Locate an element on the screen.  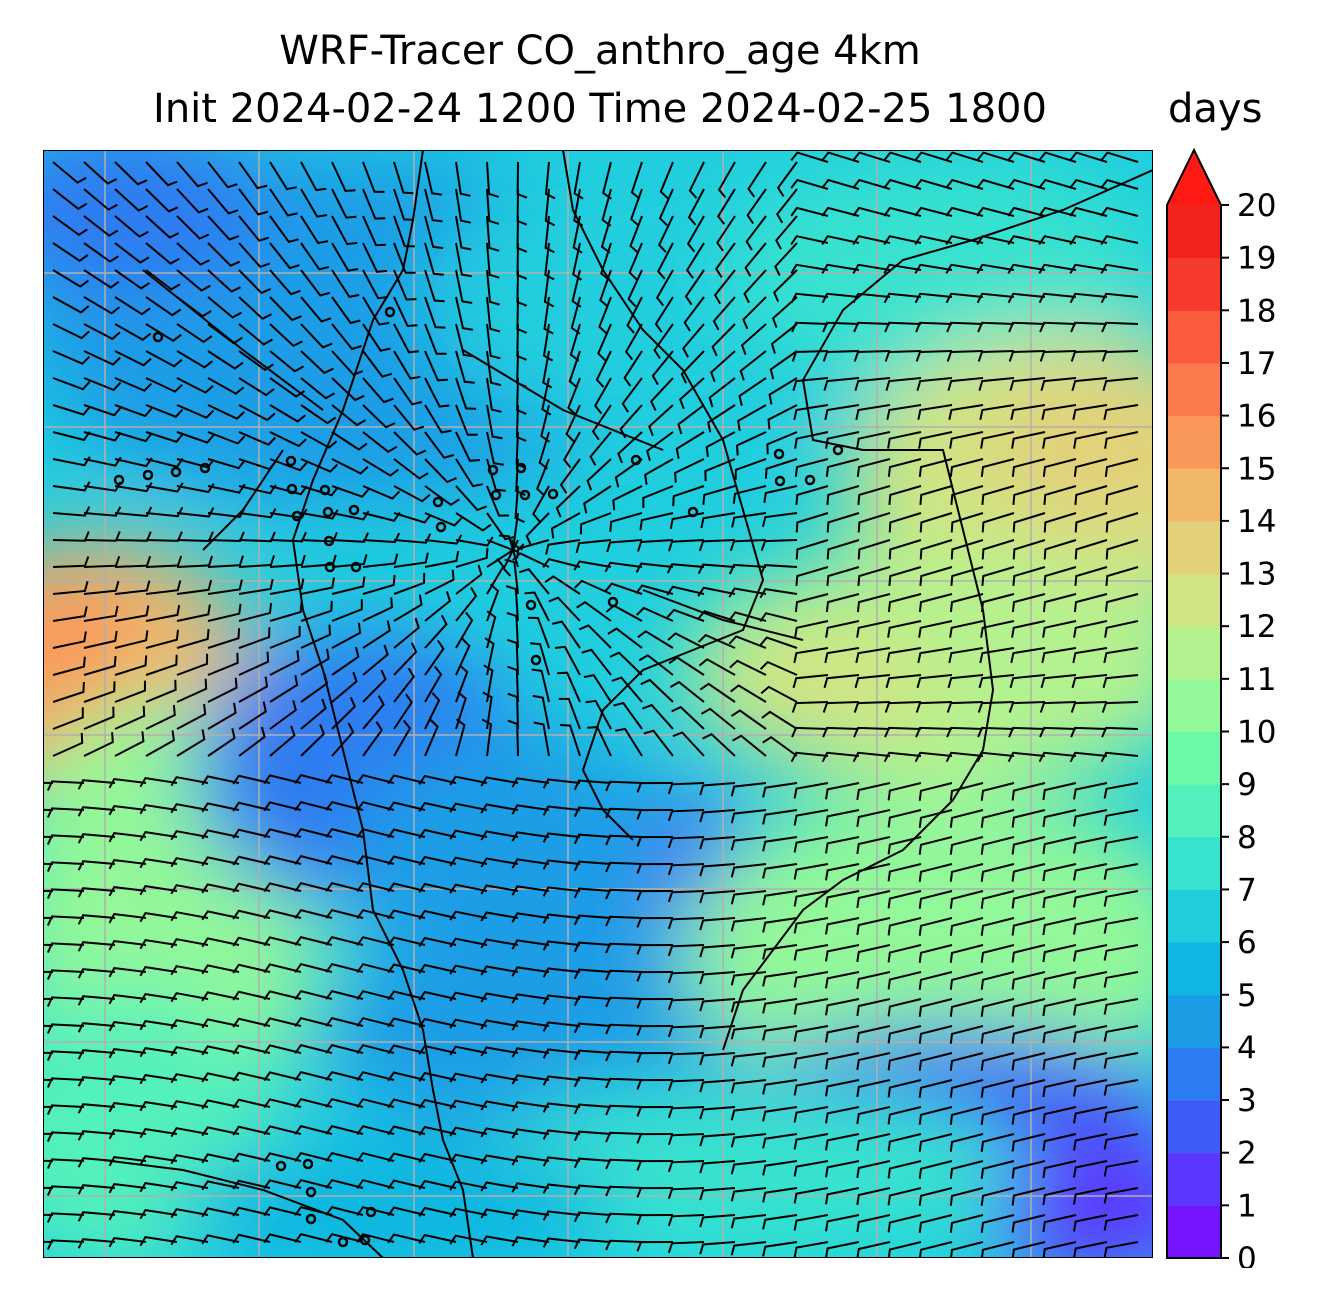
colorbar-tick-label: 8 is located at coordinates (1247, 838).